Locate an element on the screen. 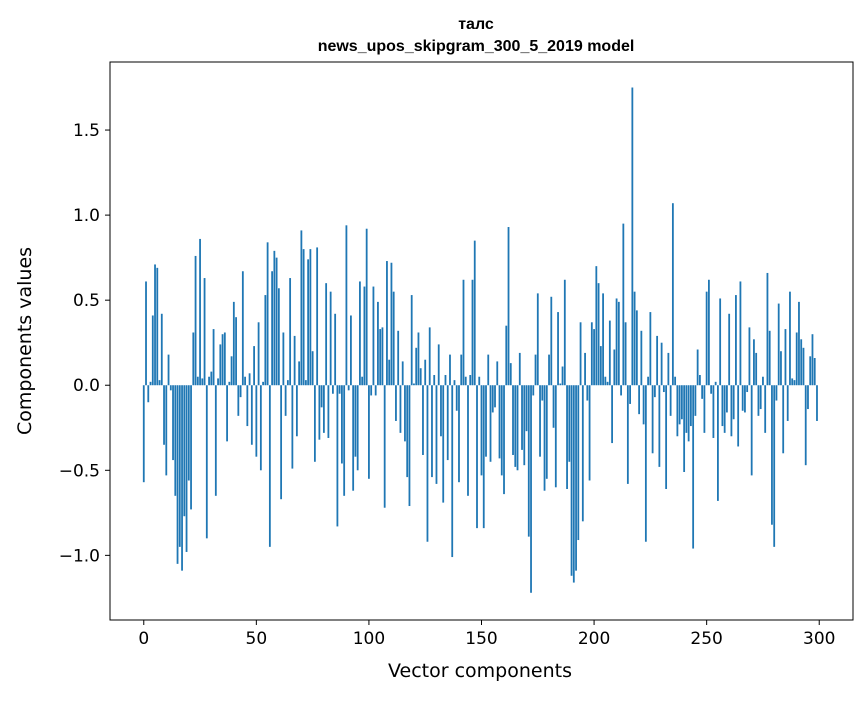  chart-subtitle: news_upos_skipgram_300_5_2019 model is located at coordinates (476, 46).